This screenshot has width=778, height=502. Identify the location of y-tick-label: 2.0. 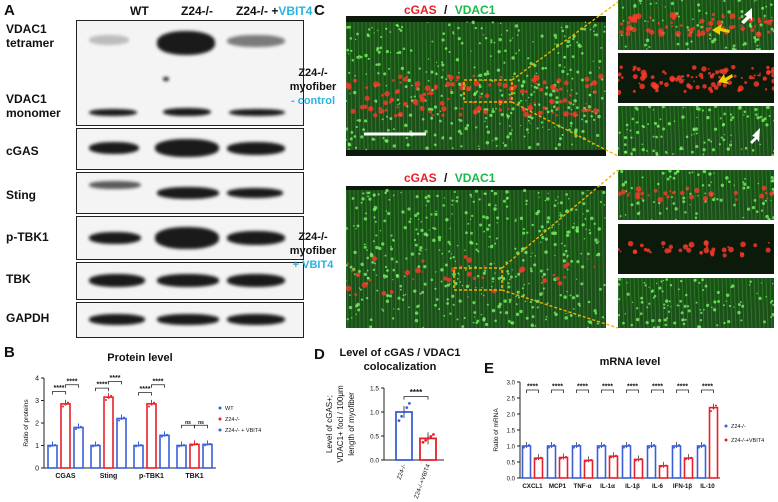
(511, 416).